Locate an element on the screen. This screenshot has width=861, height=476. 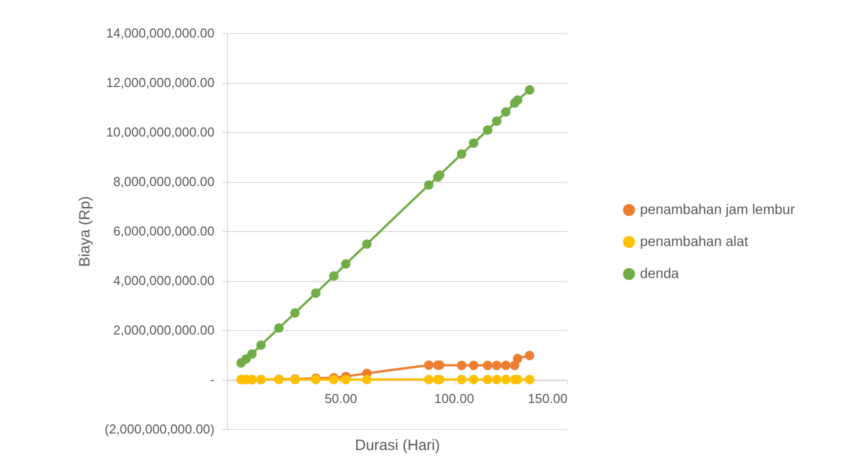
y-tick-label: 6,000,000,000.00 is located at coordinates (163, 231).